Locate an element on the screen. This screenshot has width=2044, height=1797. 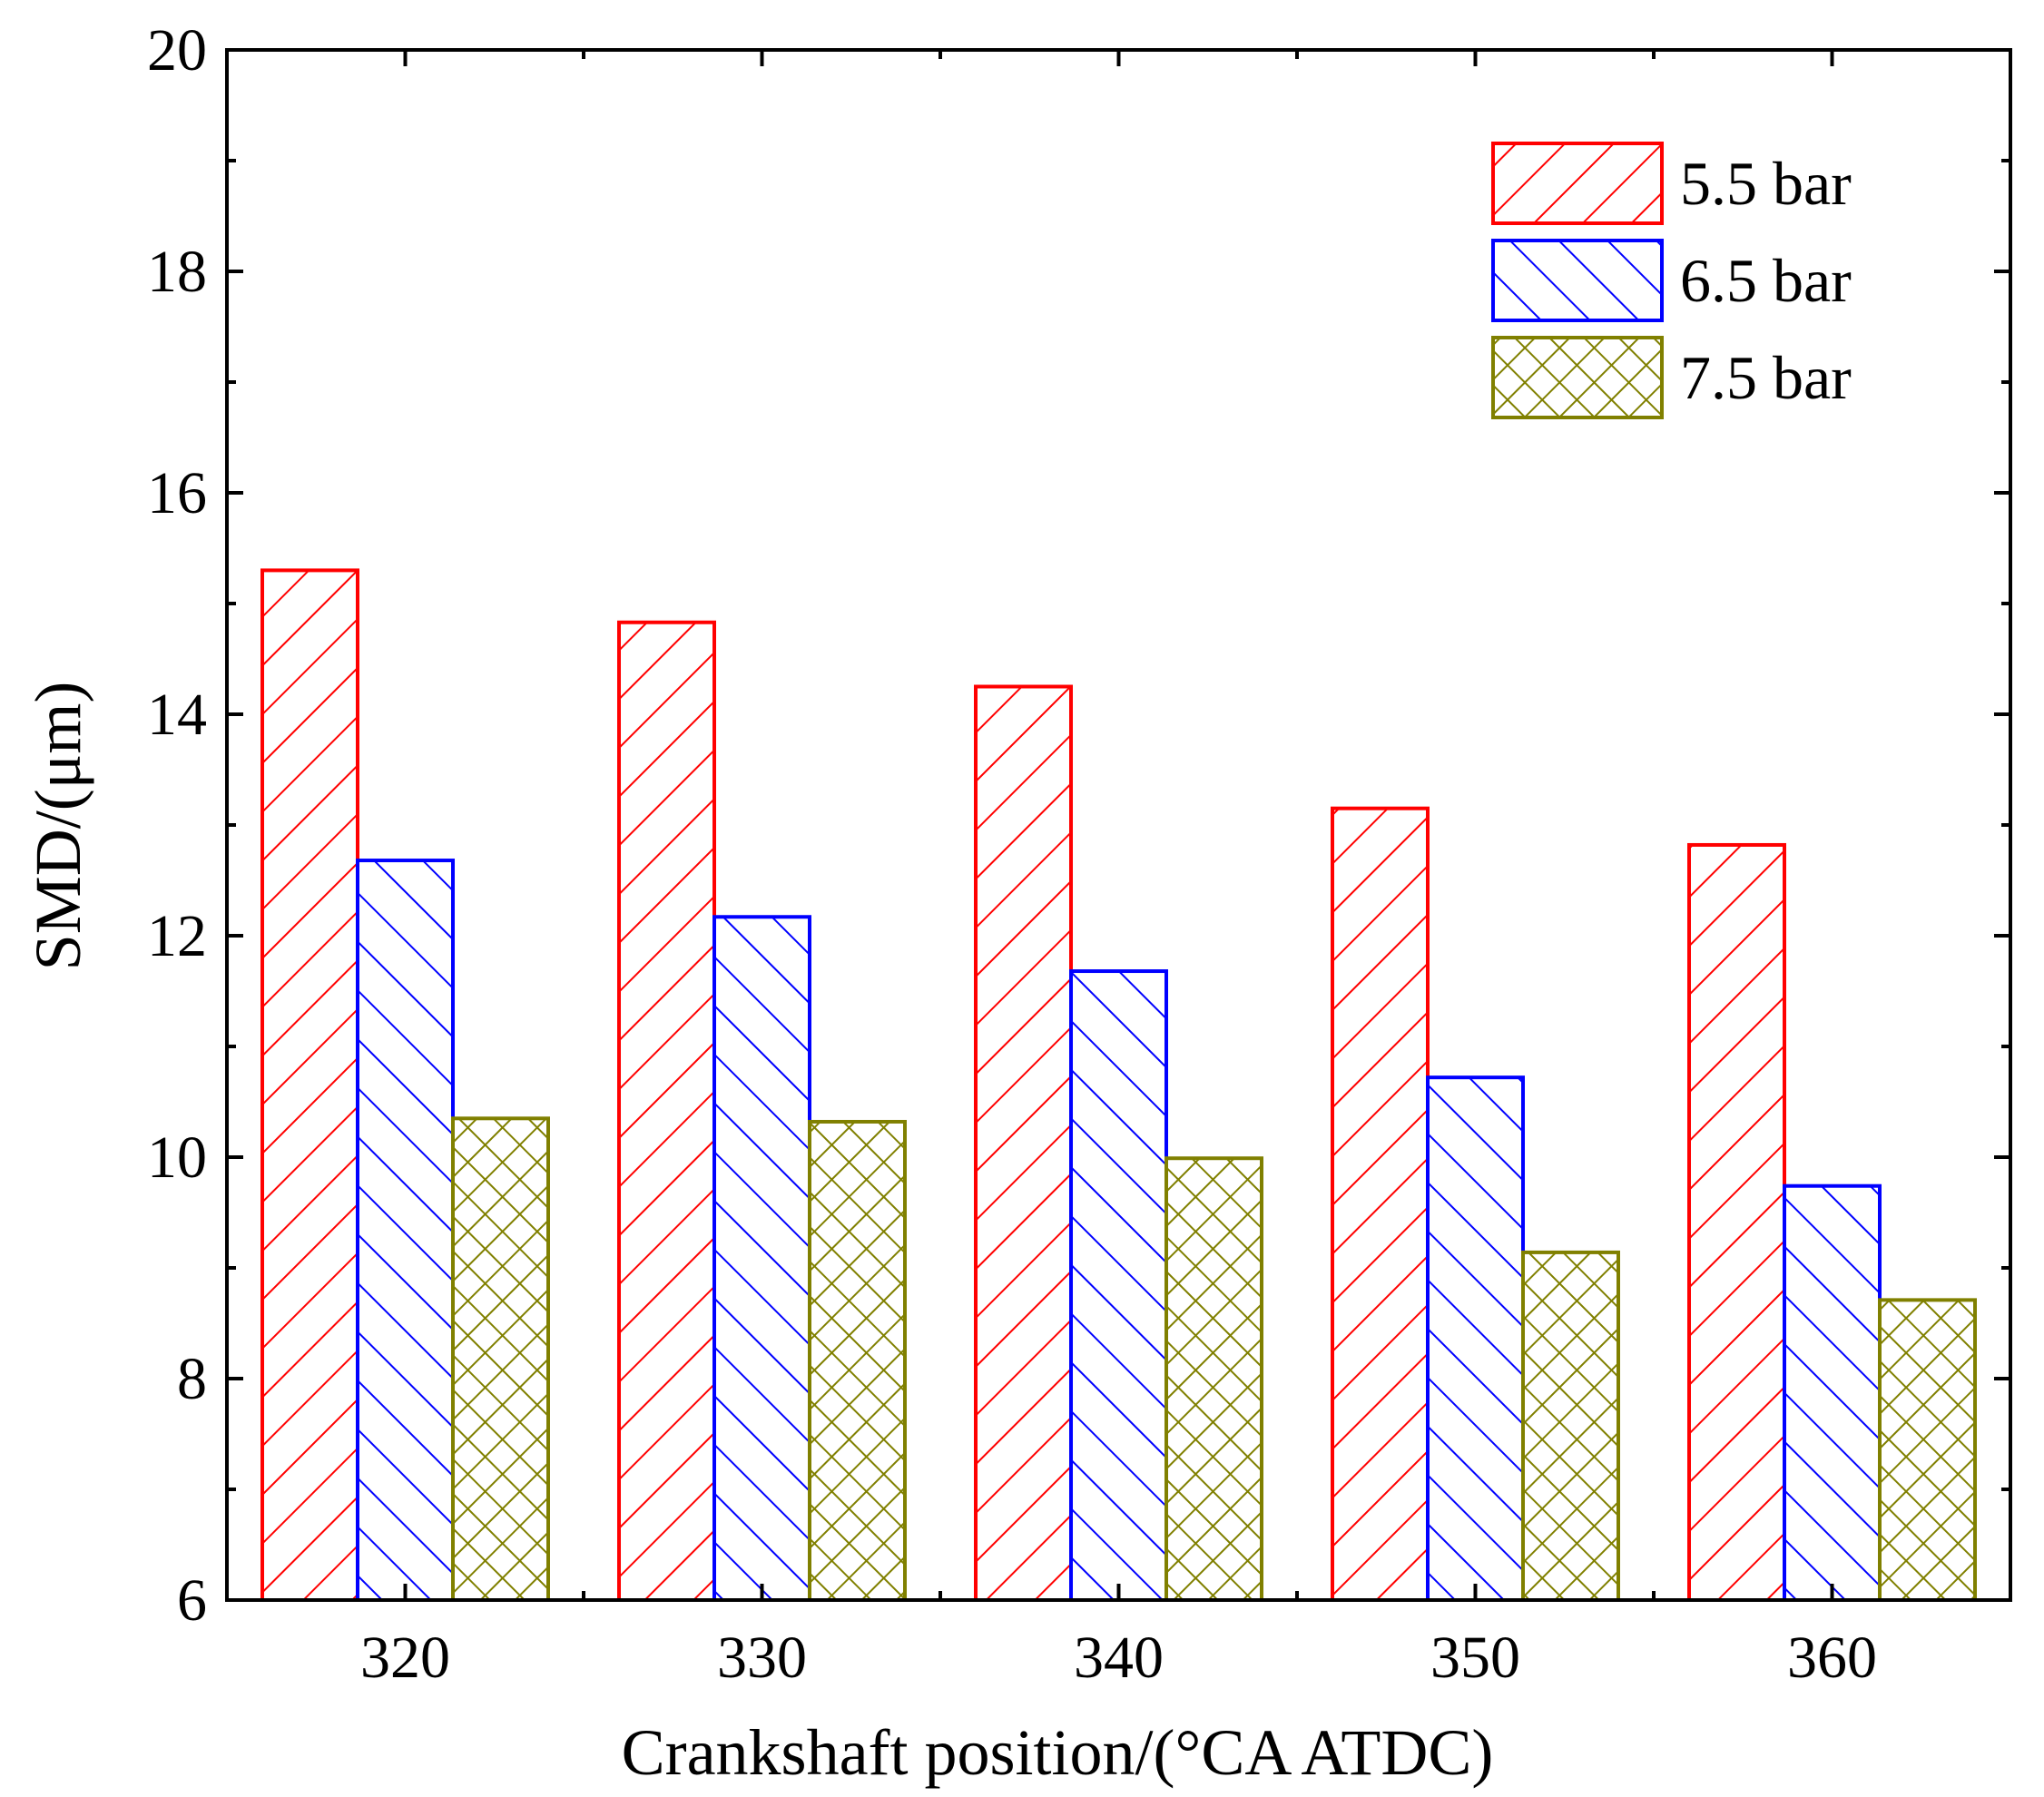
x-tick-label: 350 is located at coordinates (1475, 1658).